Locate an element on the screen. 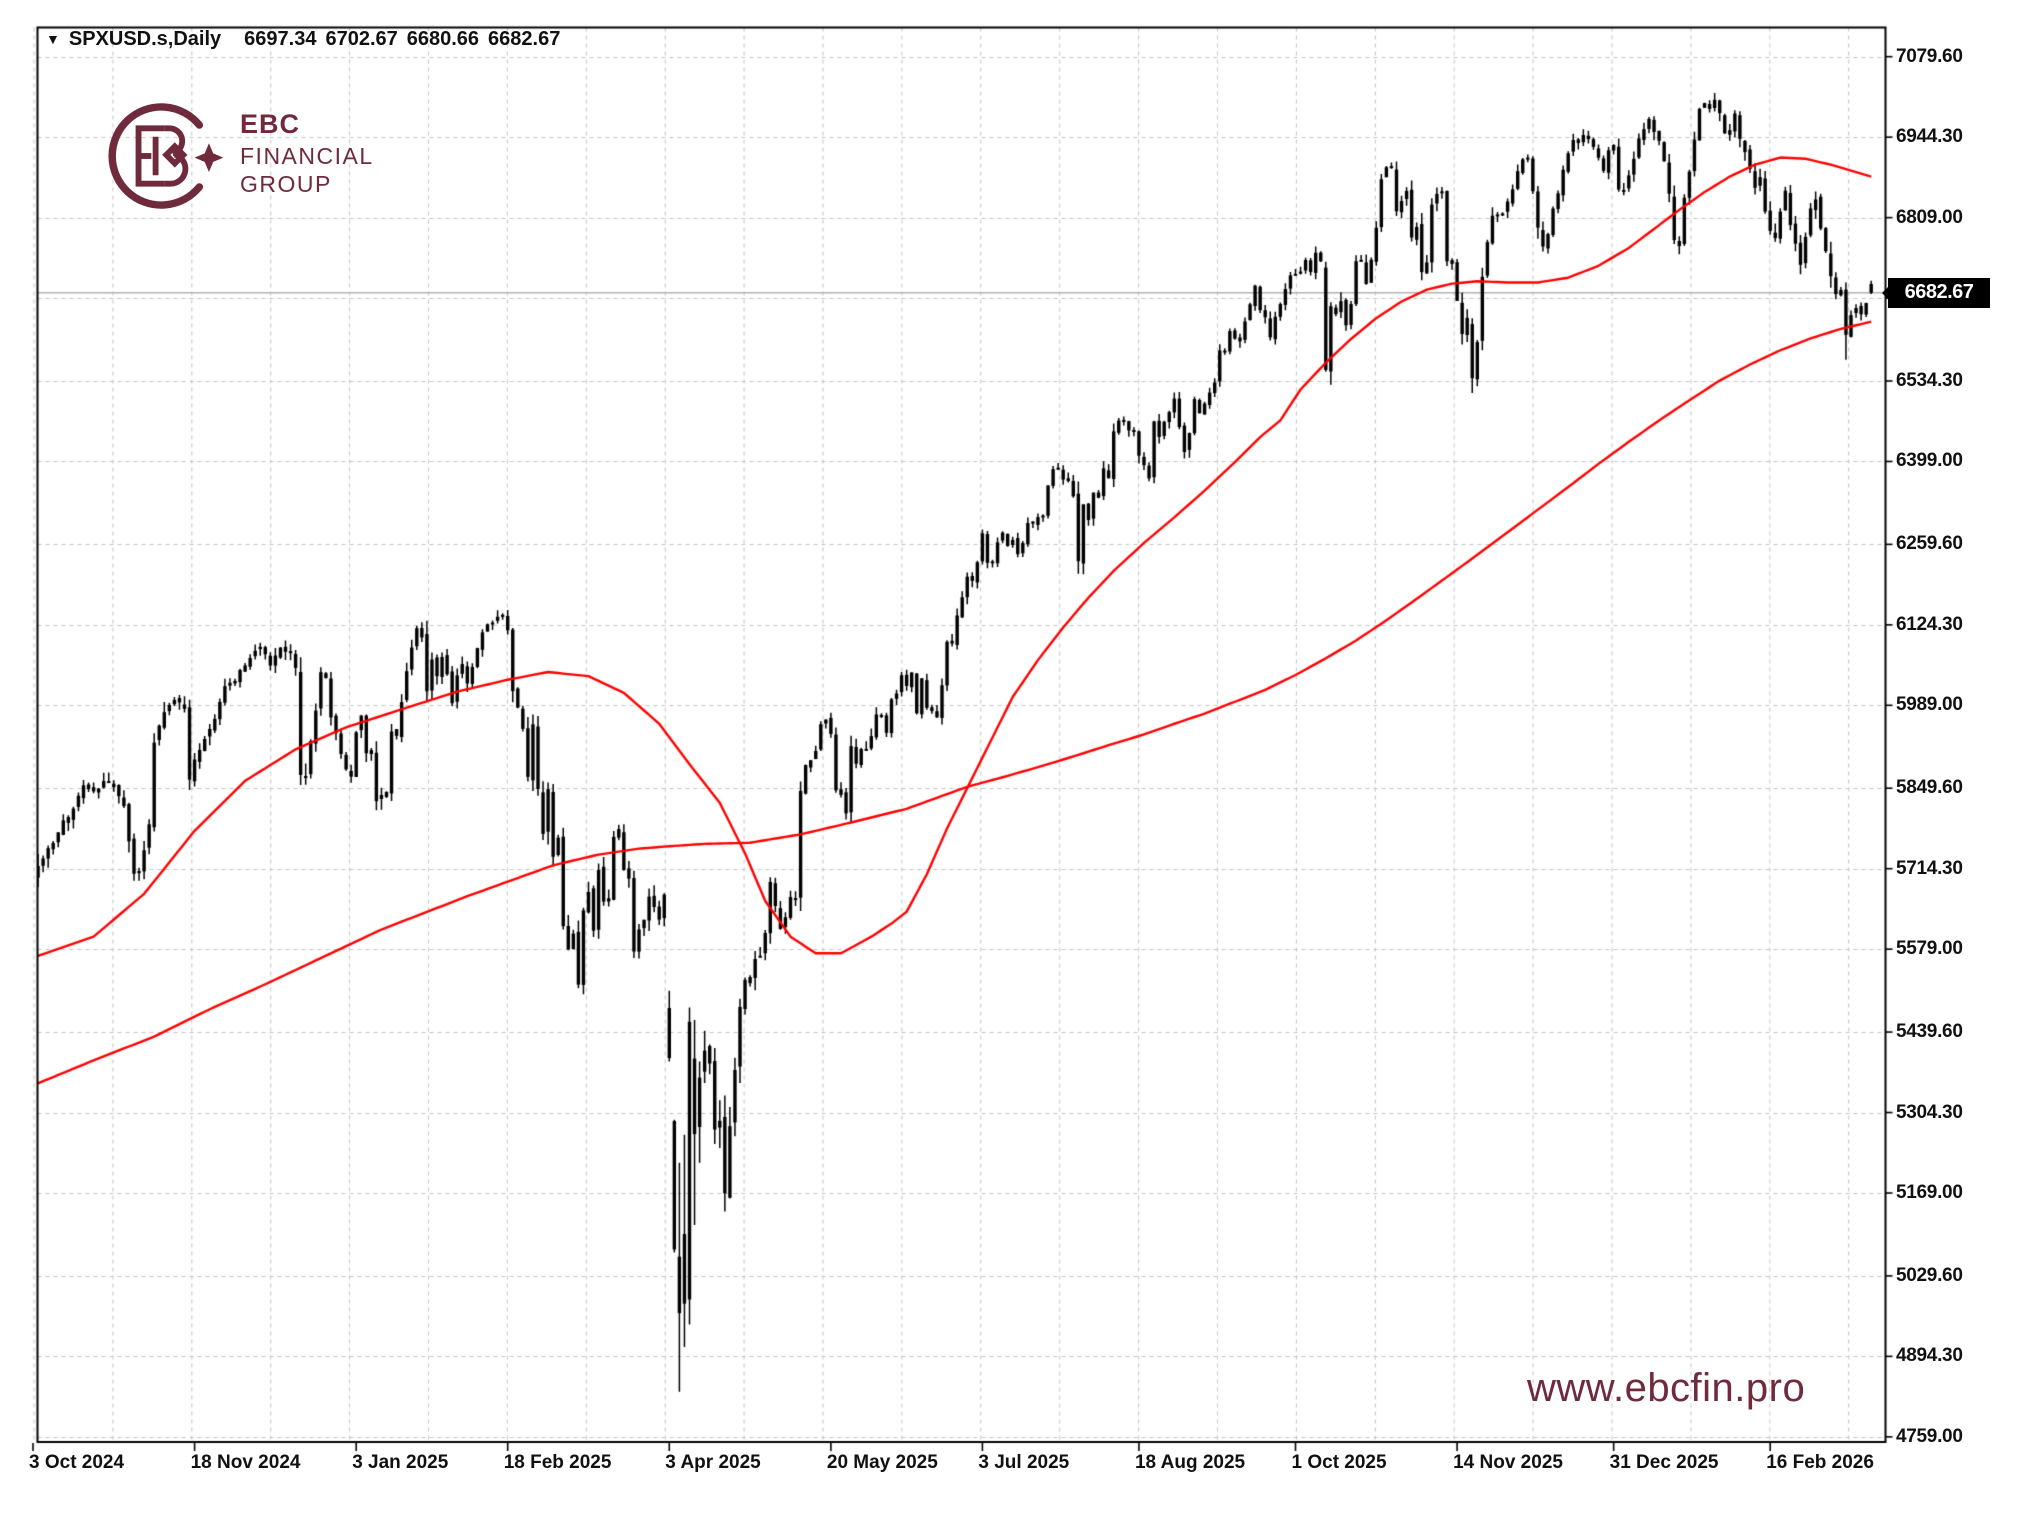  date-axis-label: 3 Apr 2025 is located at coordinates (713, 1462).